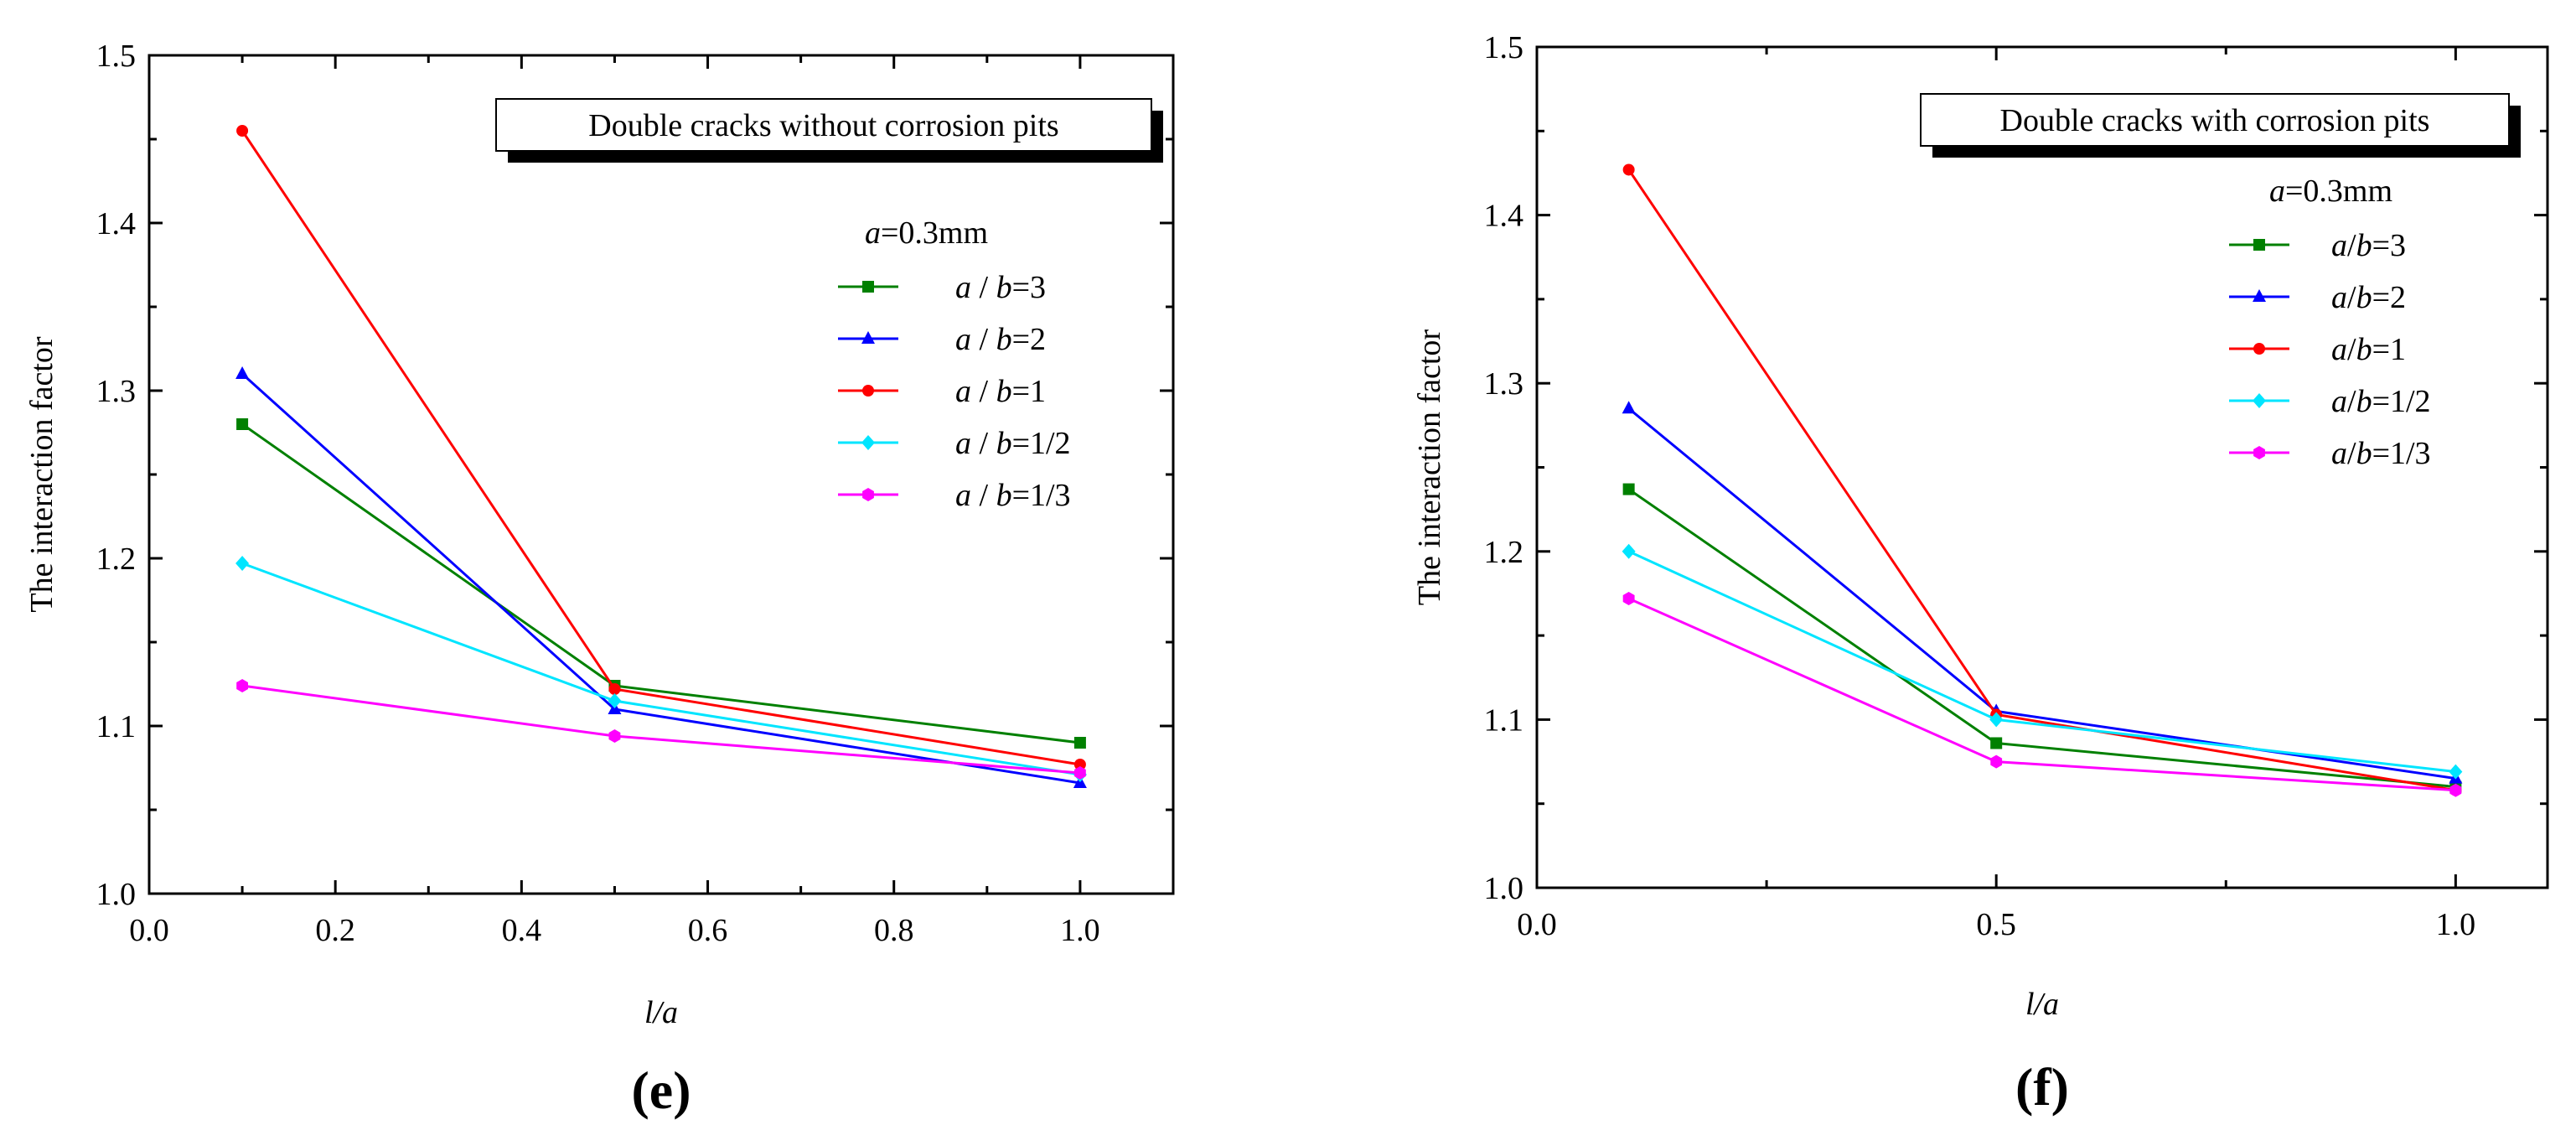 The height and width of the screenshot is (1125, 2576). Describe the element at coordinates (661, 1012) in the screenshot. I see `x-axis-title: l/a` at that location.